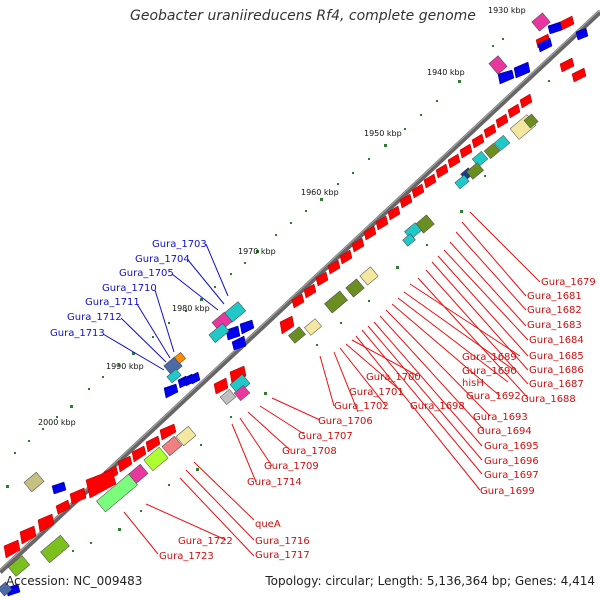  I want to click on gene-label: Gura_1685, so click(556, 356).